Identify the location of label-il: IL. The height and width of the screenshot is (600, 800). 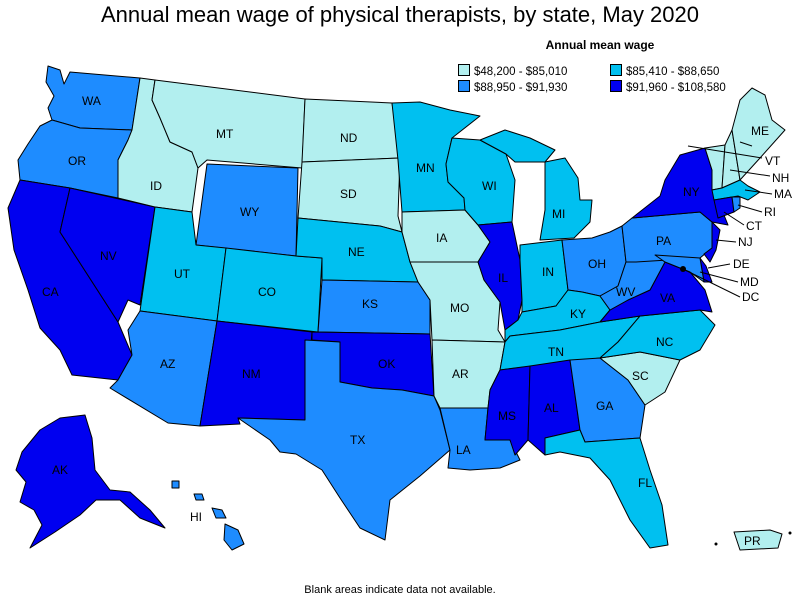
(503, 278).